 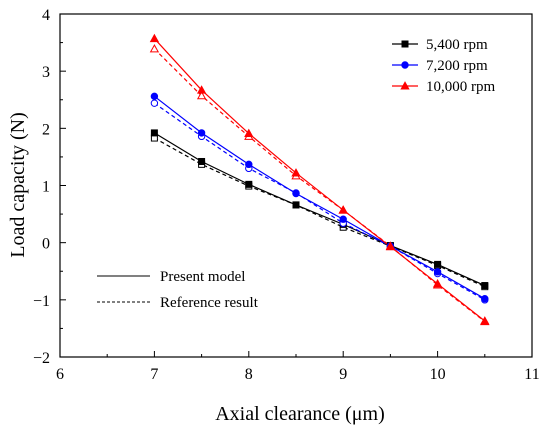 What do you see at coordinates (457, 45) in the screenshot?
I see `legend-entry-label: 5,400 rpm` at bounding box center [457, 45].